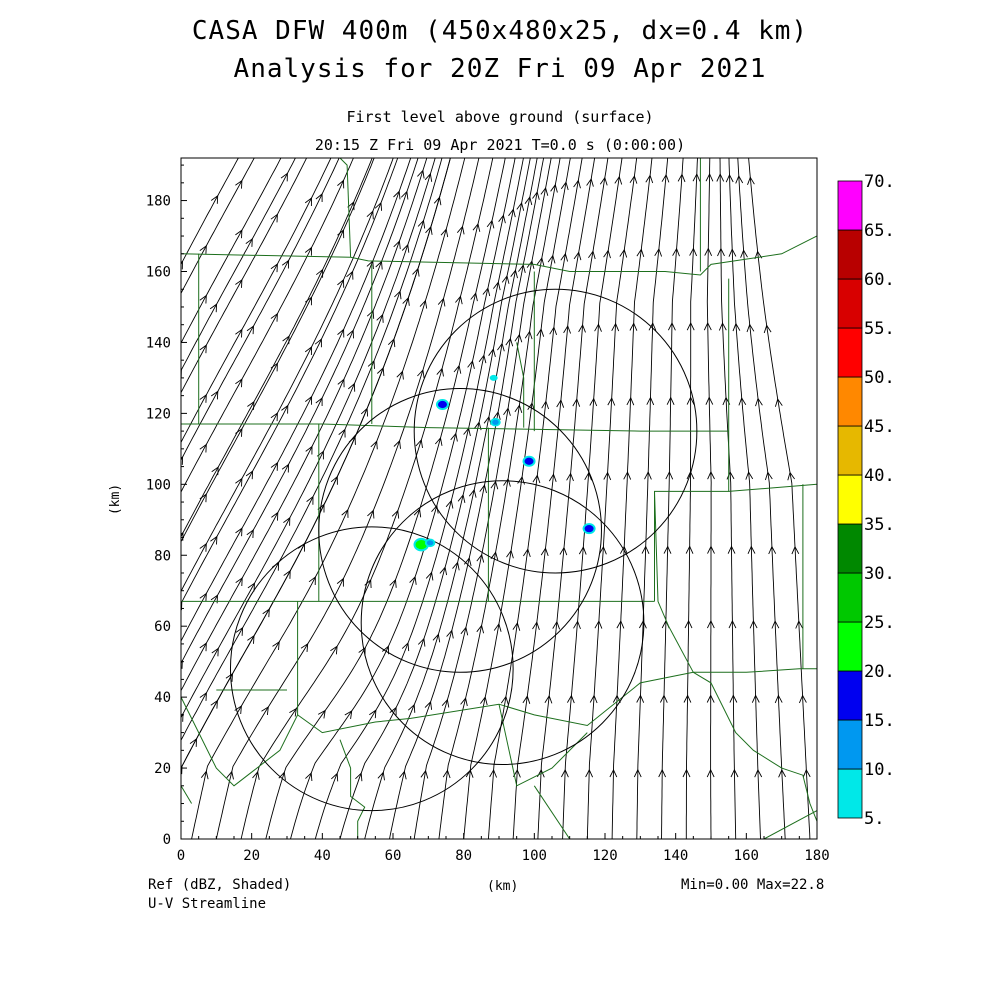  Describe the element at coordinates (604, 856) in the screenshot. I see `x-tick-label: 120` at that location.